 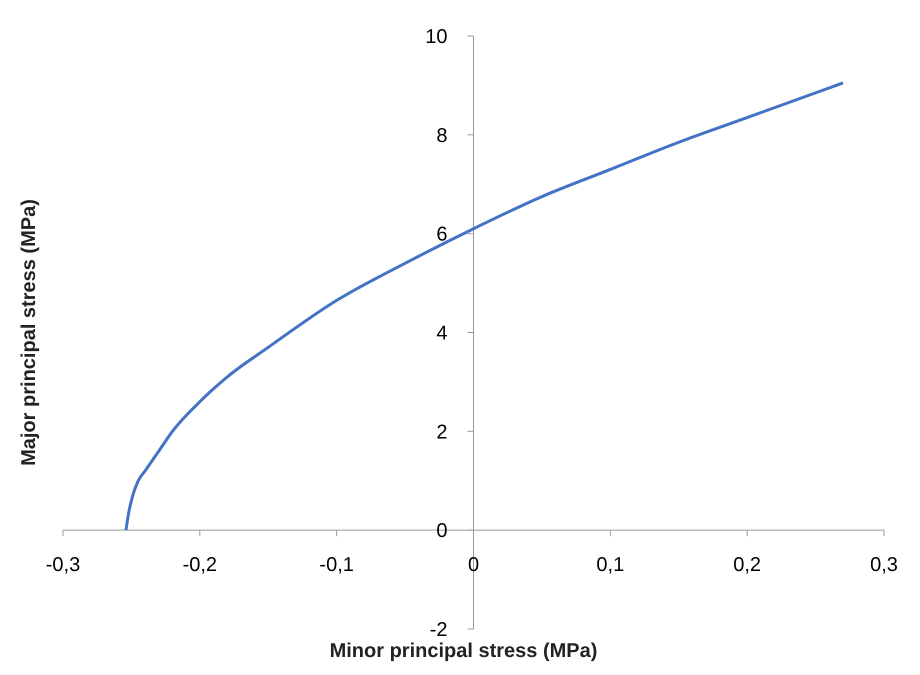 What do you see at coordinates (442, 235) in the screenshot?
I see `y-tick-label: 6` at bounding box center [442, 235].